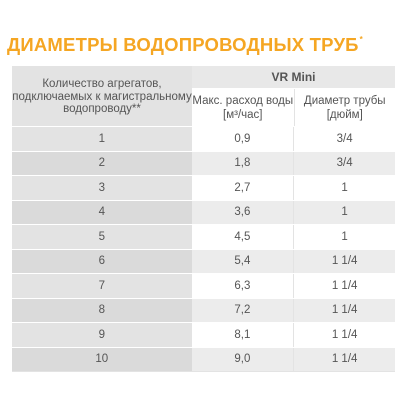  I want to click on table-row: 6 5,4 1 1/4, so click(203, 261).